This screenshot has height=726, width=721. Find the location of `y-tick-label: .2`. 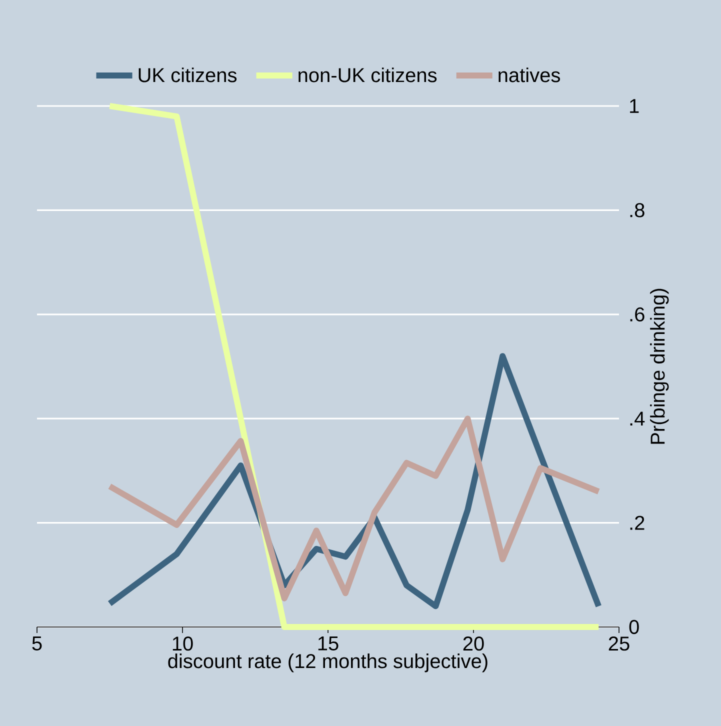

y-tick-label: .2 is located at coordinates (637, 523).